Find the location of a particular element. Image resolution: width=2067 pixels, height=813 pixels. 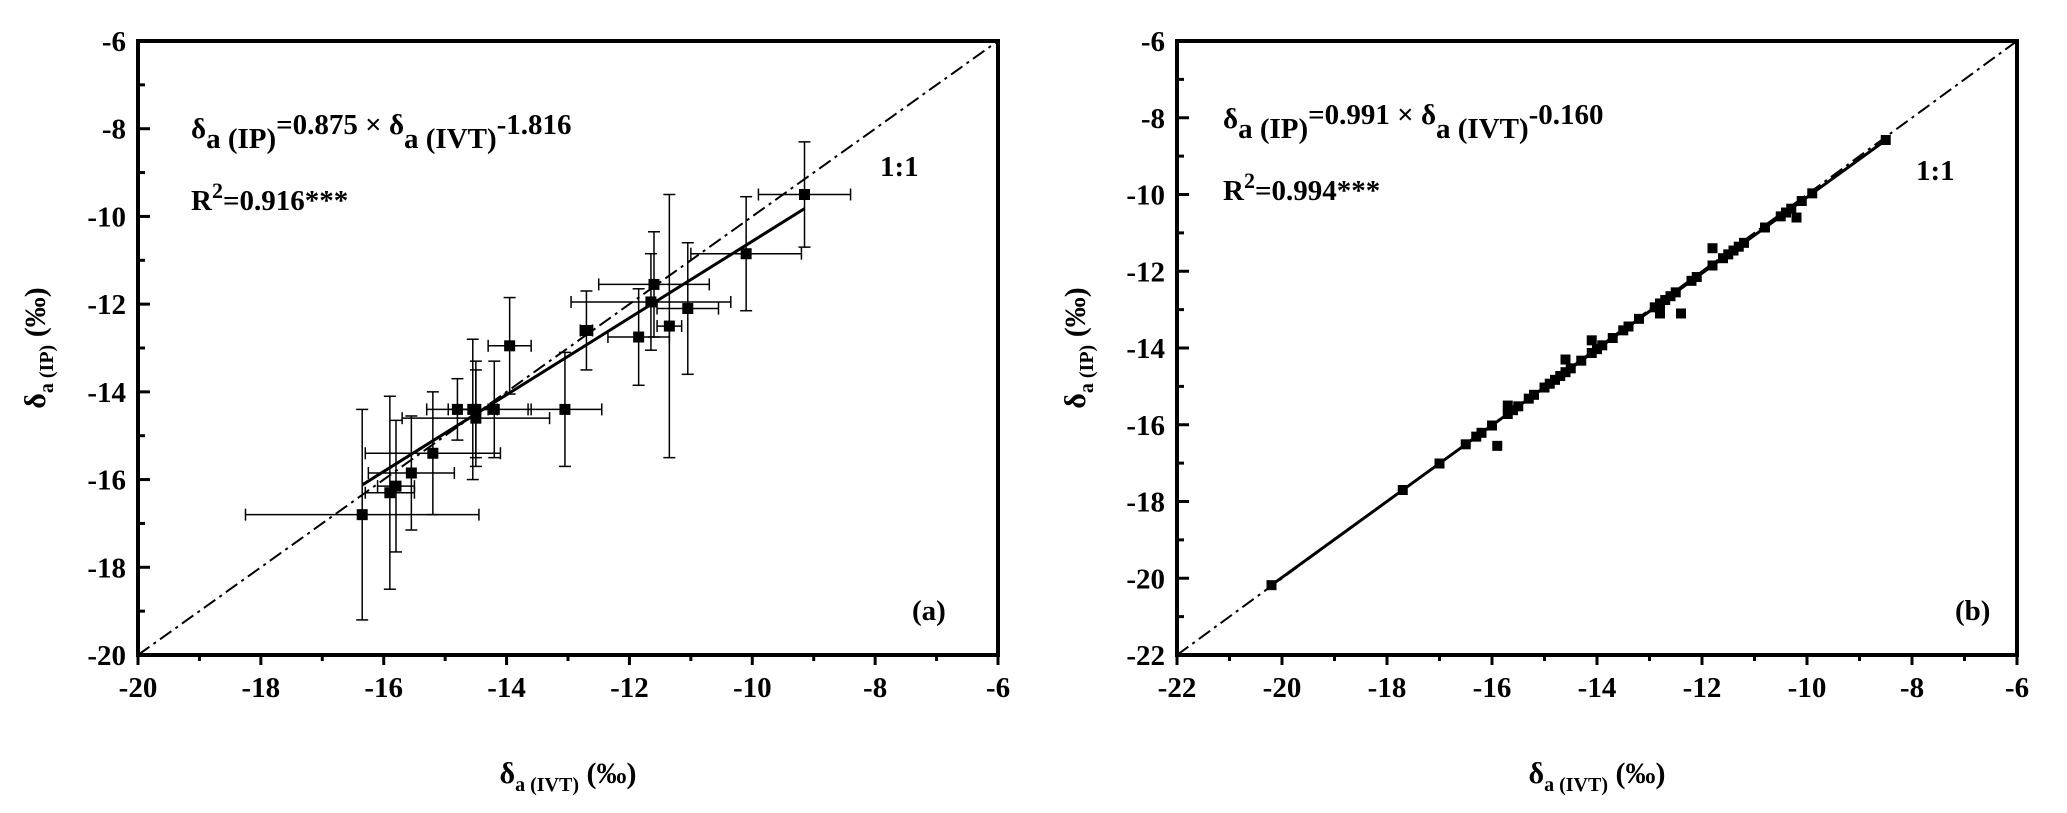

equation-mid: =0.991 × δ is located at coordinates (1372, 115).